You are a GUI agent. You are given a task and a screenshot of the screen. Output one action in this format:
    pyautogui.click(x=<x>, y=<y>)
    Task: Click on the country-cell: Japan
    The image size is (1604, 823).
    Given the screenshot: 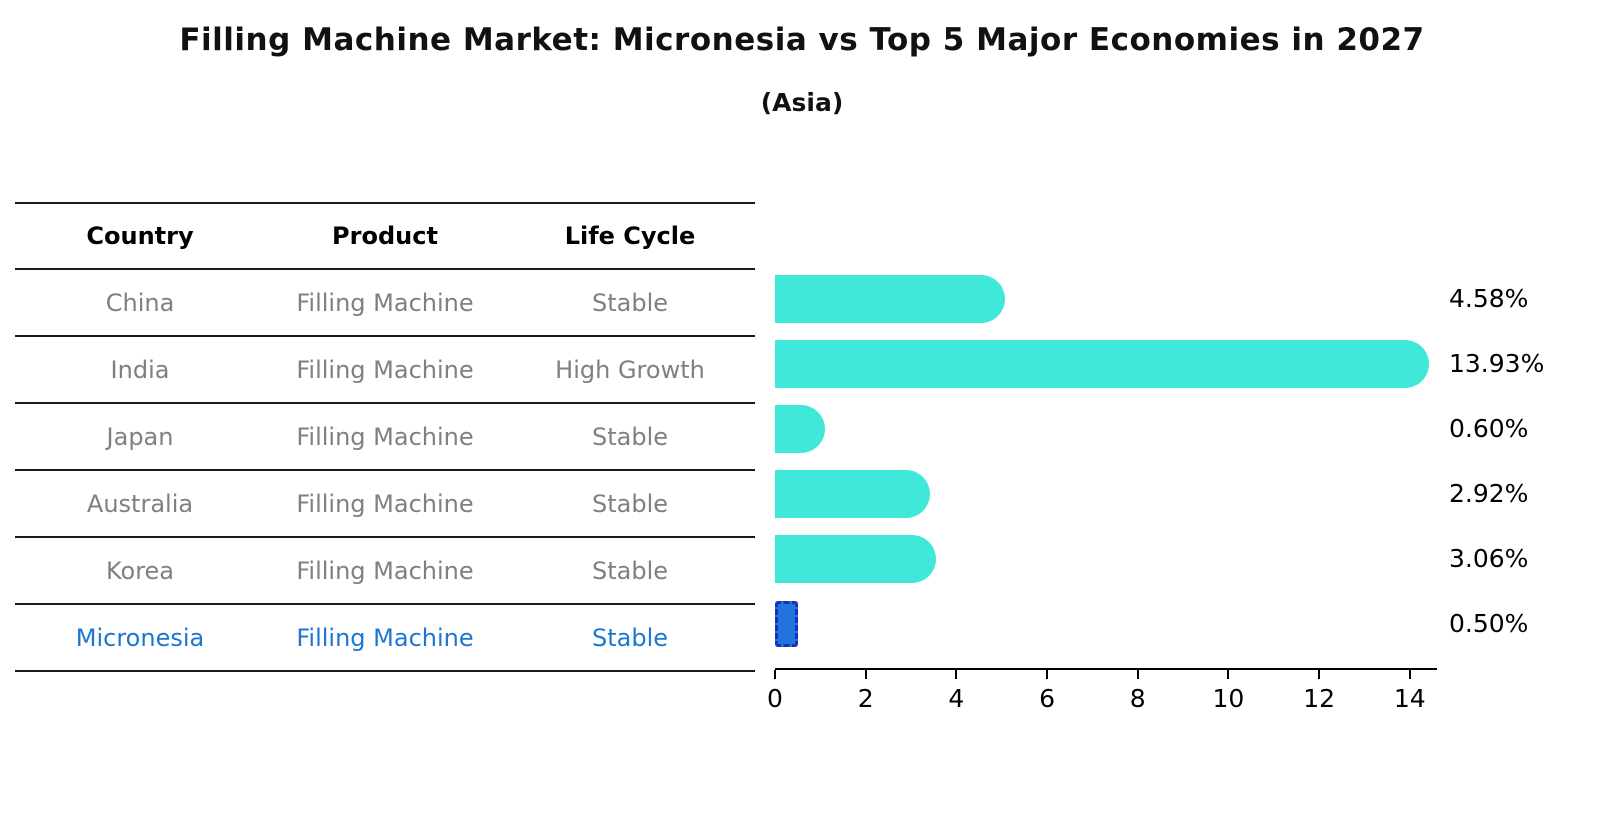 What is the action you would take?
    pyautogui.click(x=140, y=436)
    